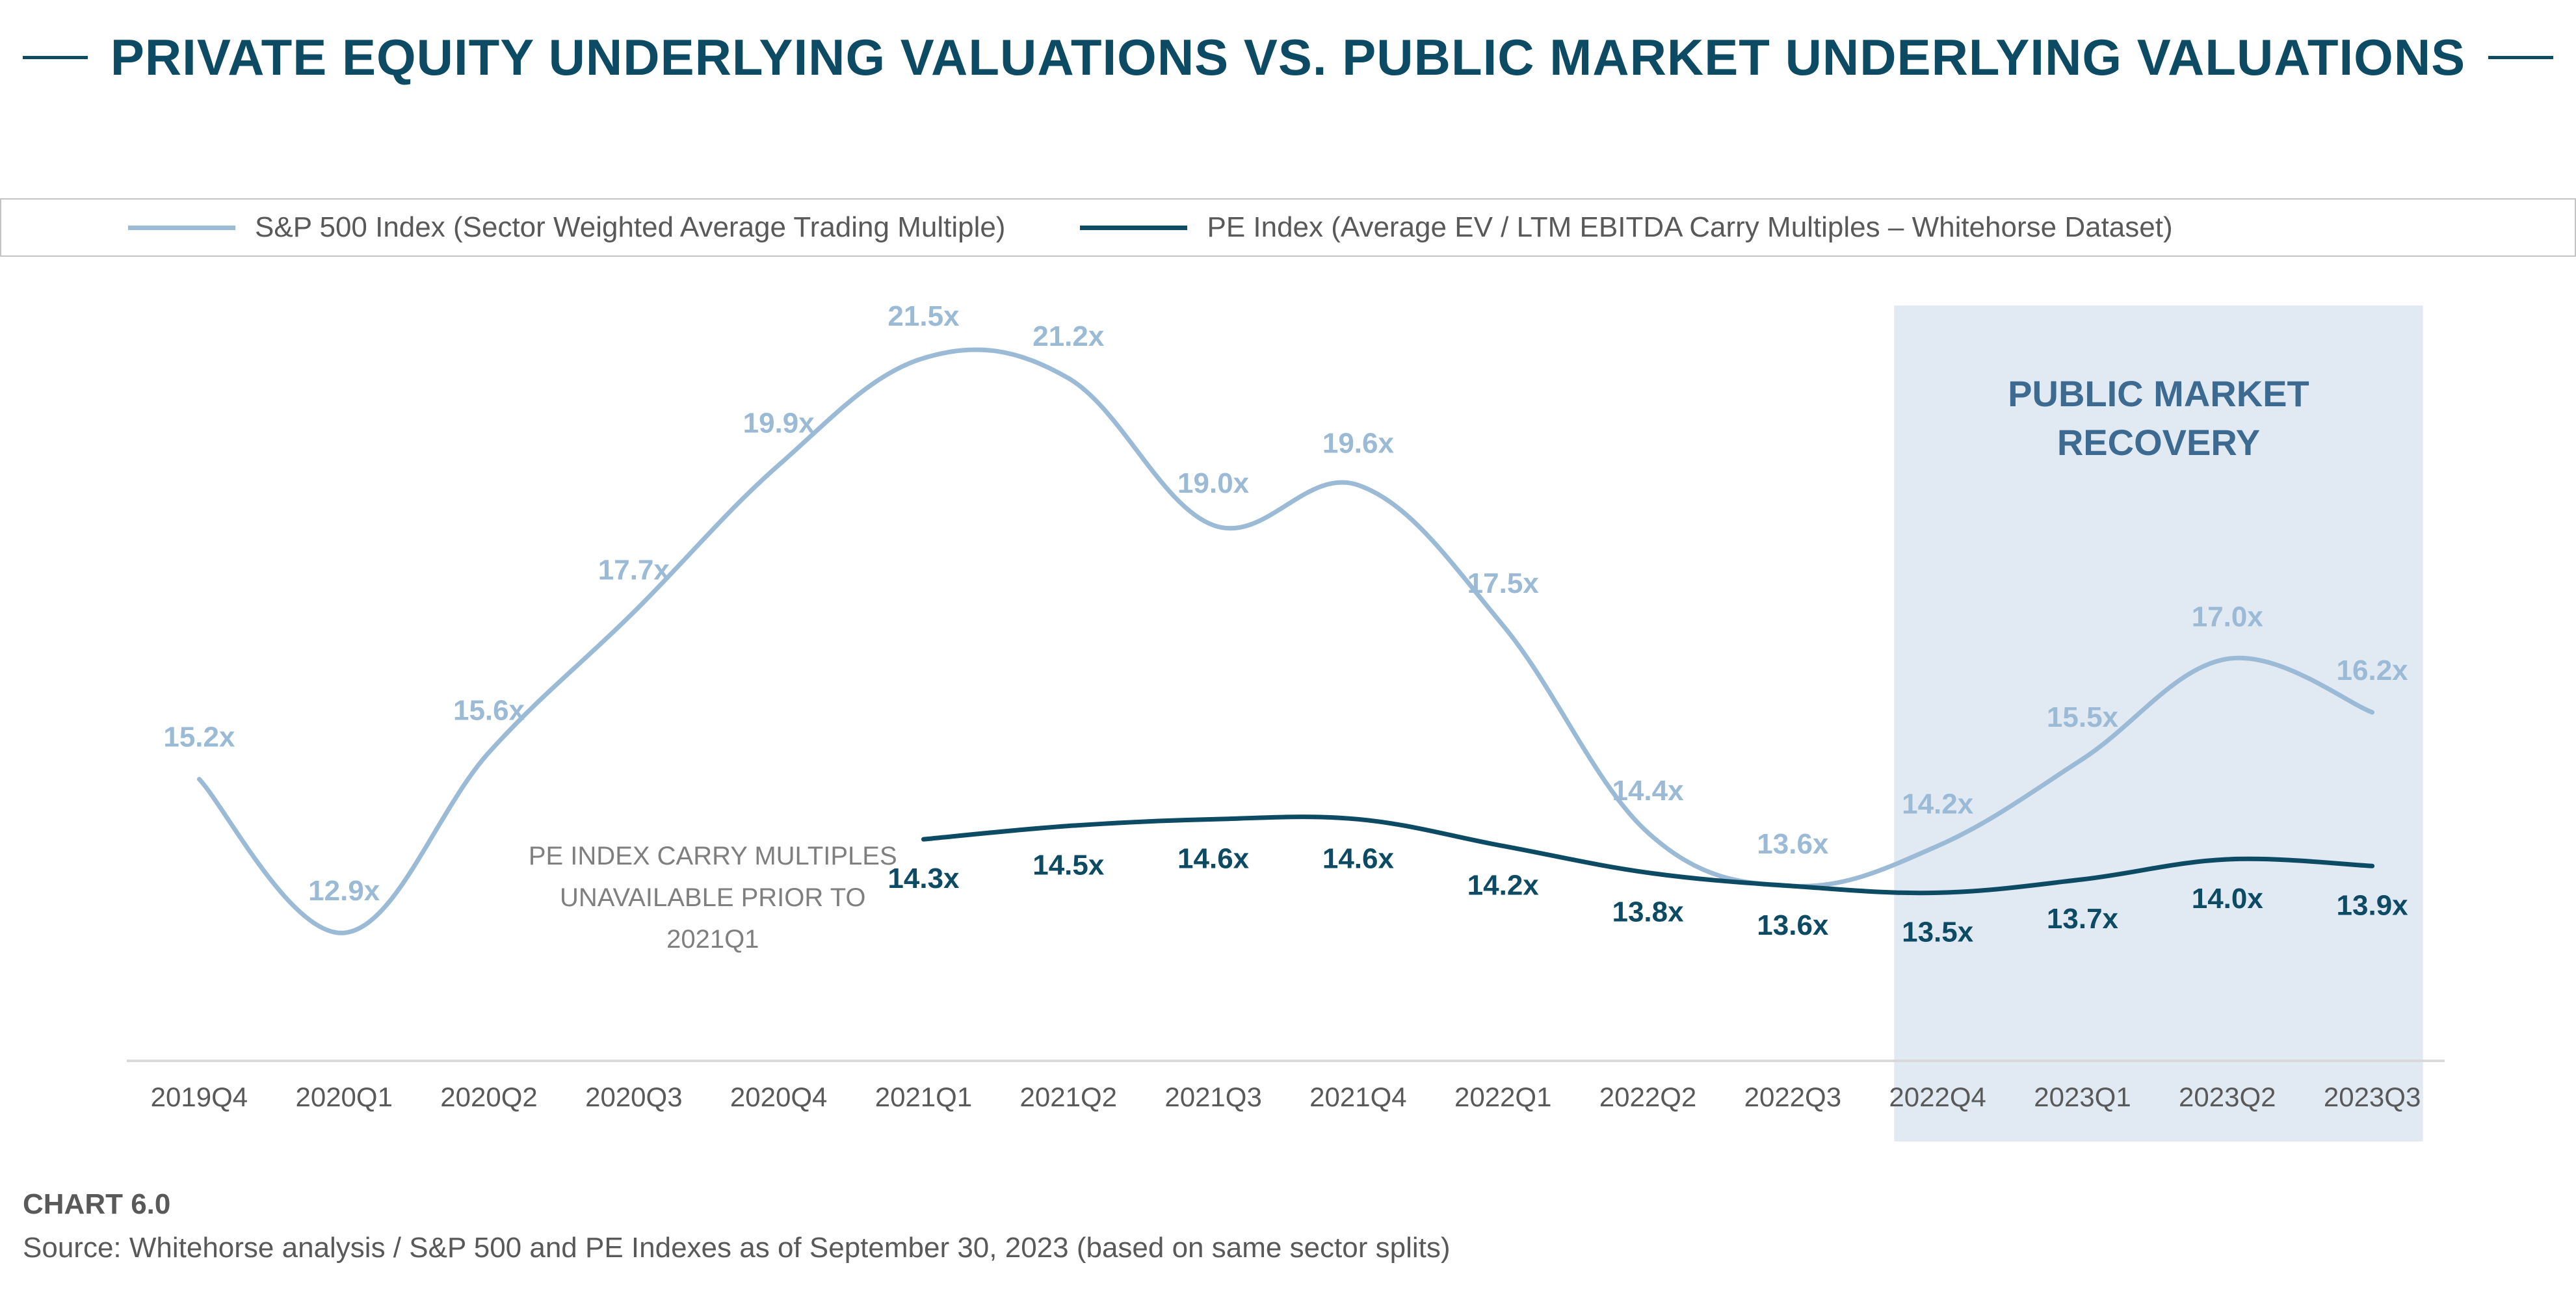 The image size is (2576, 1289). I want to click on data-label-sp500: 17.5x, so click(1503, 583).